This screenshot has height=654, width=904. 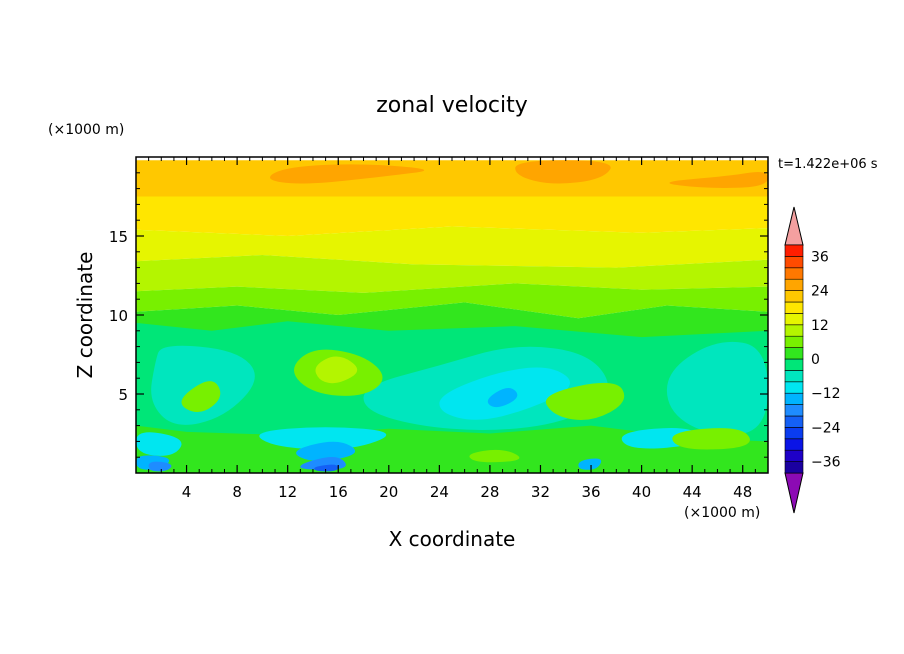 I want to click on x-tick-label: 32, so click(x=540, y=492).